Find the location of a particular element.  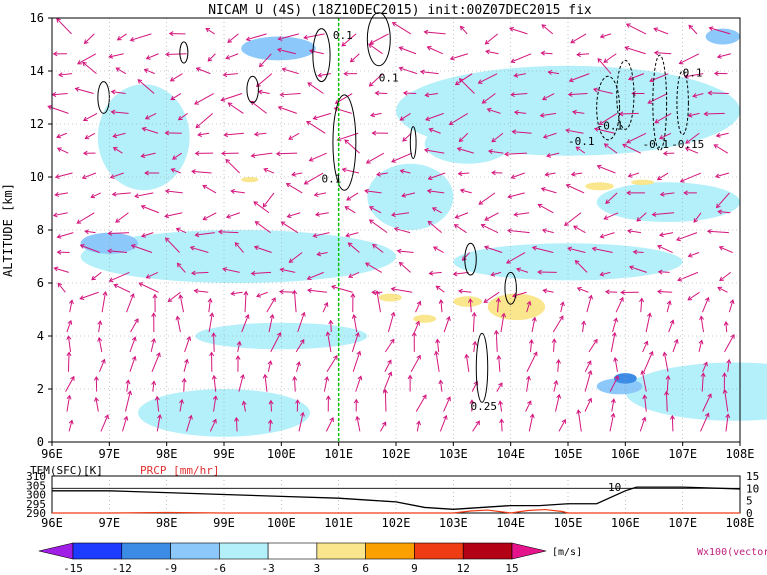

left-tick-1: 295 is located at coordinates (36, 504).